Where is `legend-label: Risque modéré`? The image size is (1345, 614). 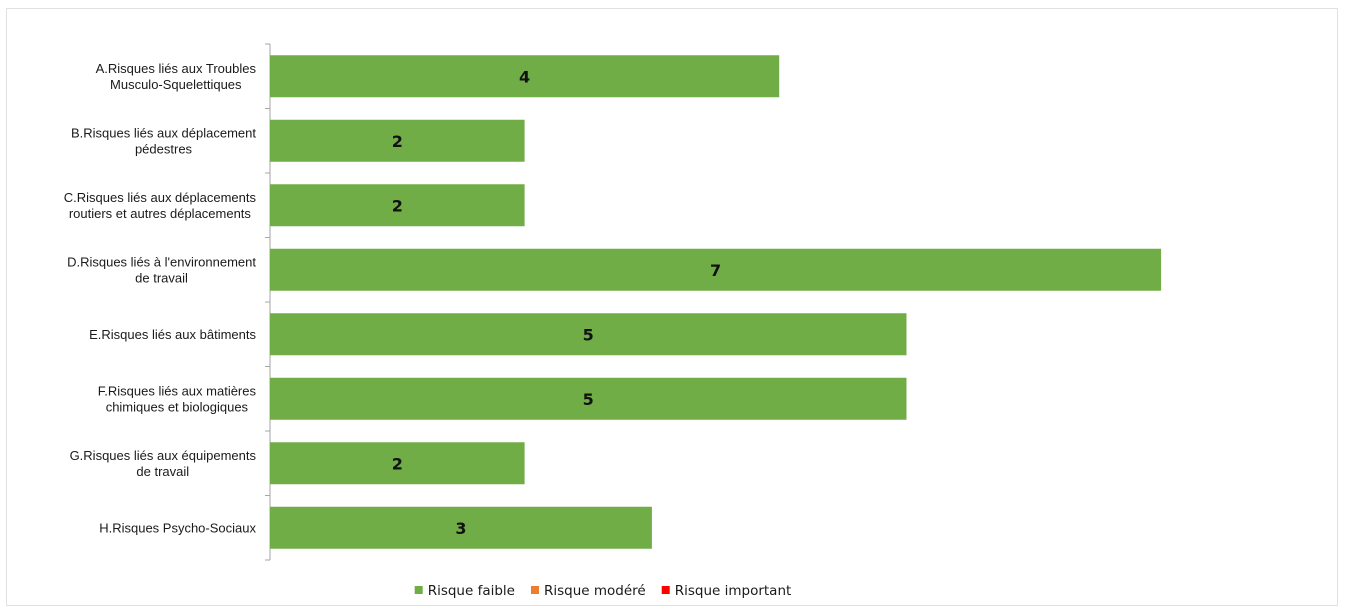 legend-label: Risque modéré is located at coordinates (595, 591).